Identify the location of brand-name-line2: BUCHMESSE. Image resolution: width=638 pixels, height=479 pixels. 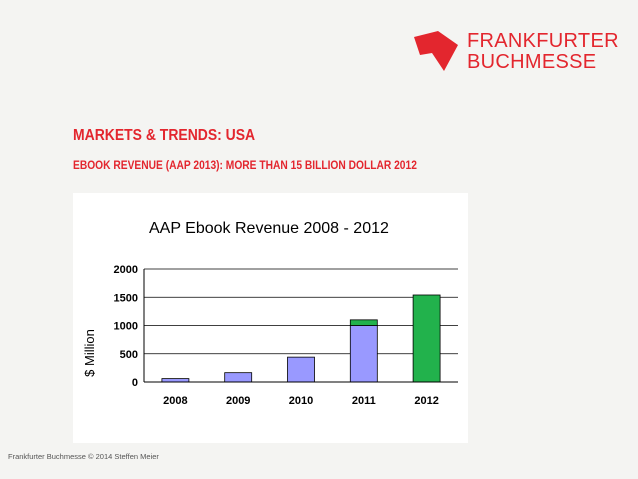
(532, 62).